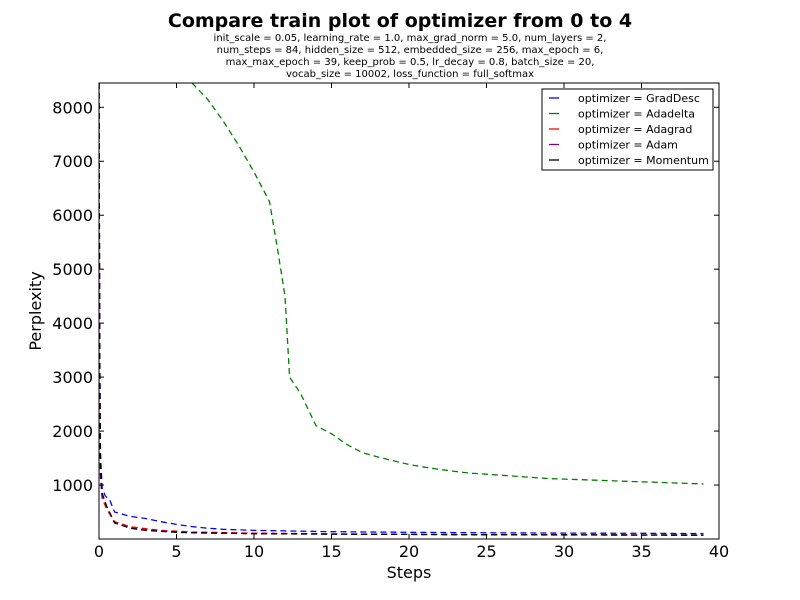  Describe the element at coordinates (99, 551) in the screenshot. I see `x-tick-label: 0` at that location.